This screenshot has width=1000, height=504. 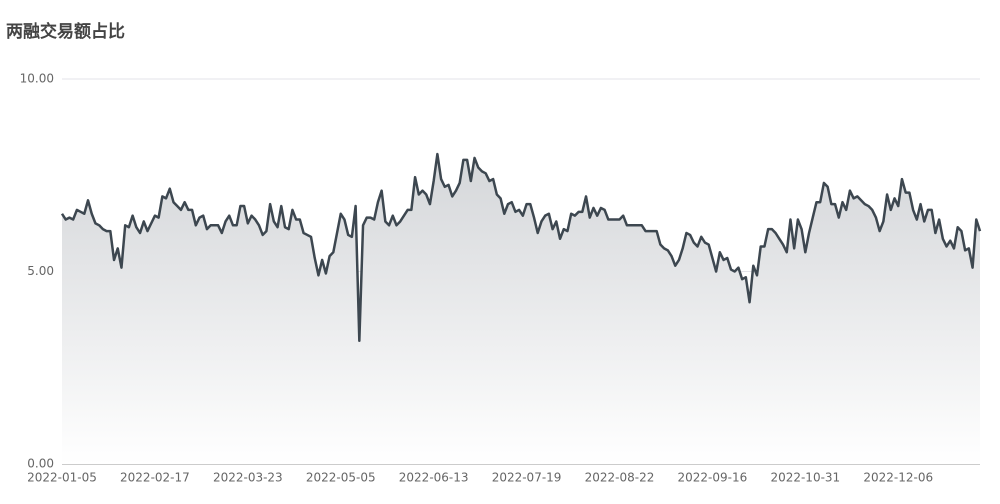 What do you see at coordinates (341, 478) in the screenshot?
I see `x-tick-label: 2022-05-05` at bounding box center [341, 478].